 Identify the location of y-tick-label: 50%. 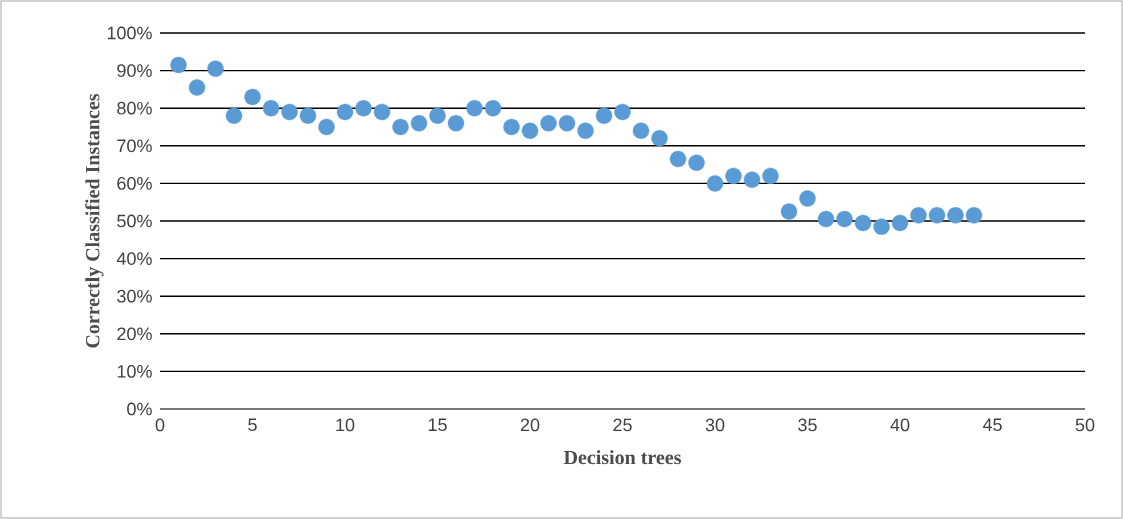
(134, 221).